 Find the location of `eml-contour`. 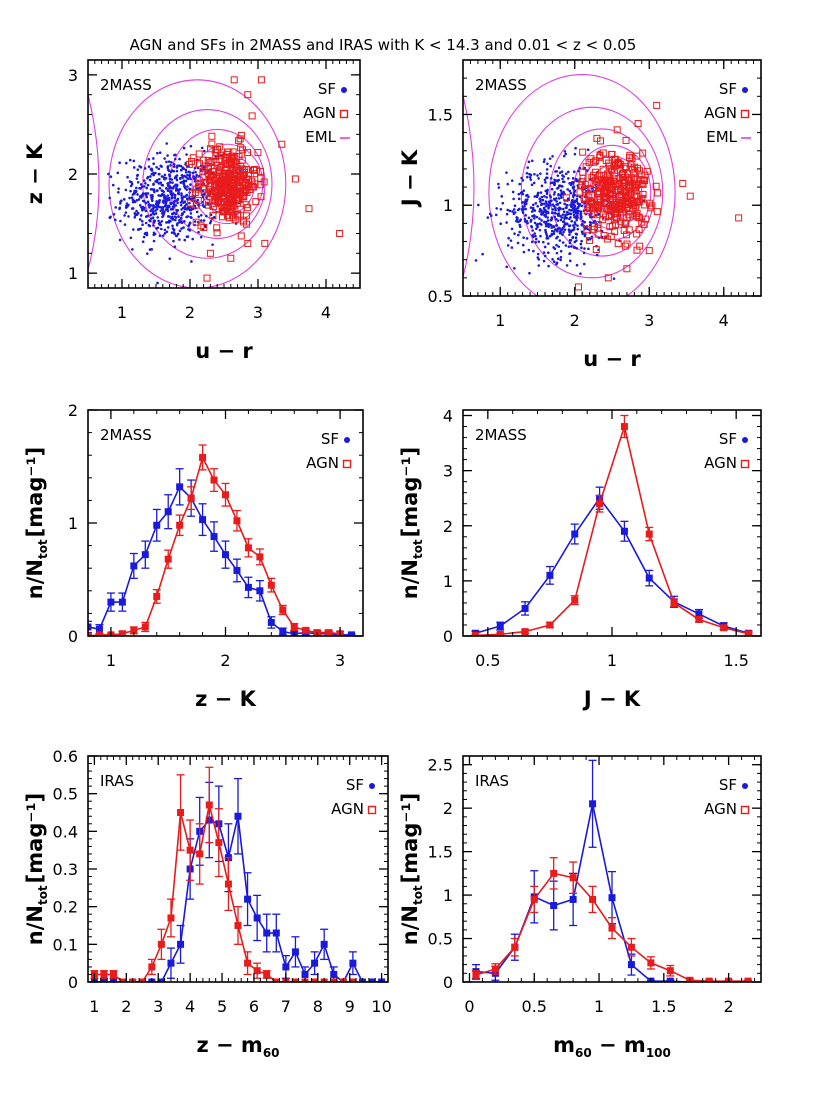

eml-contour is located at coordinates (197, 183).